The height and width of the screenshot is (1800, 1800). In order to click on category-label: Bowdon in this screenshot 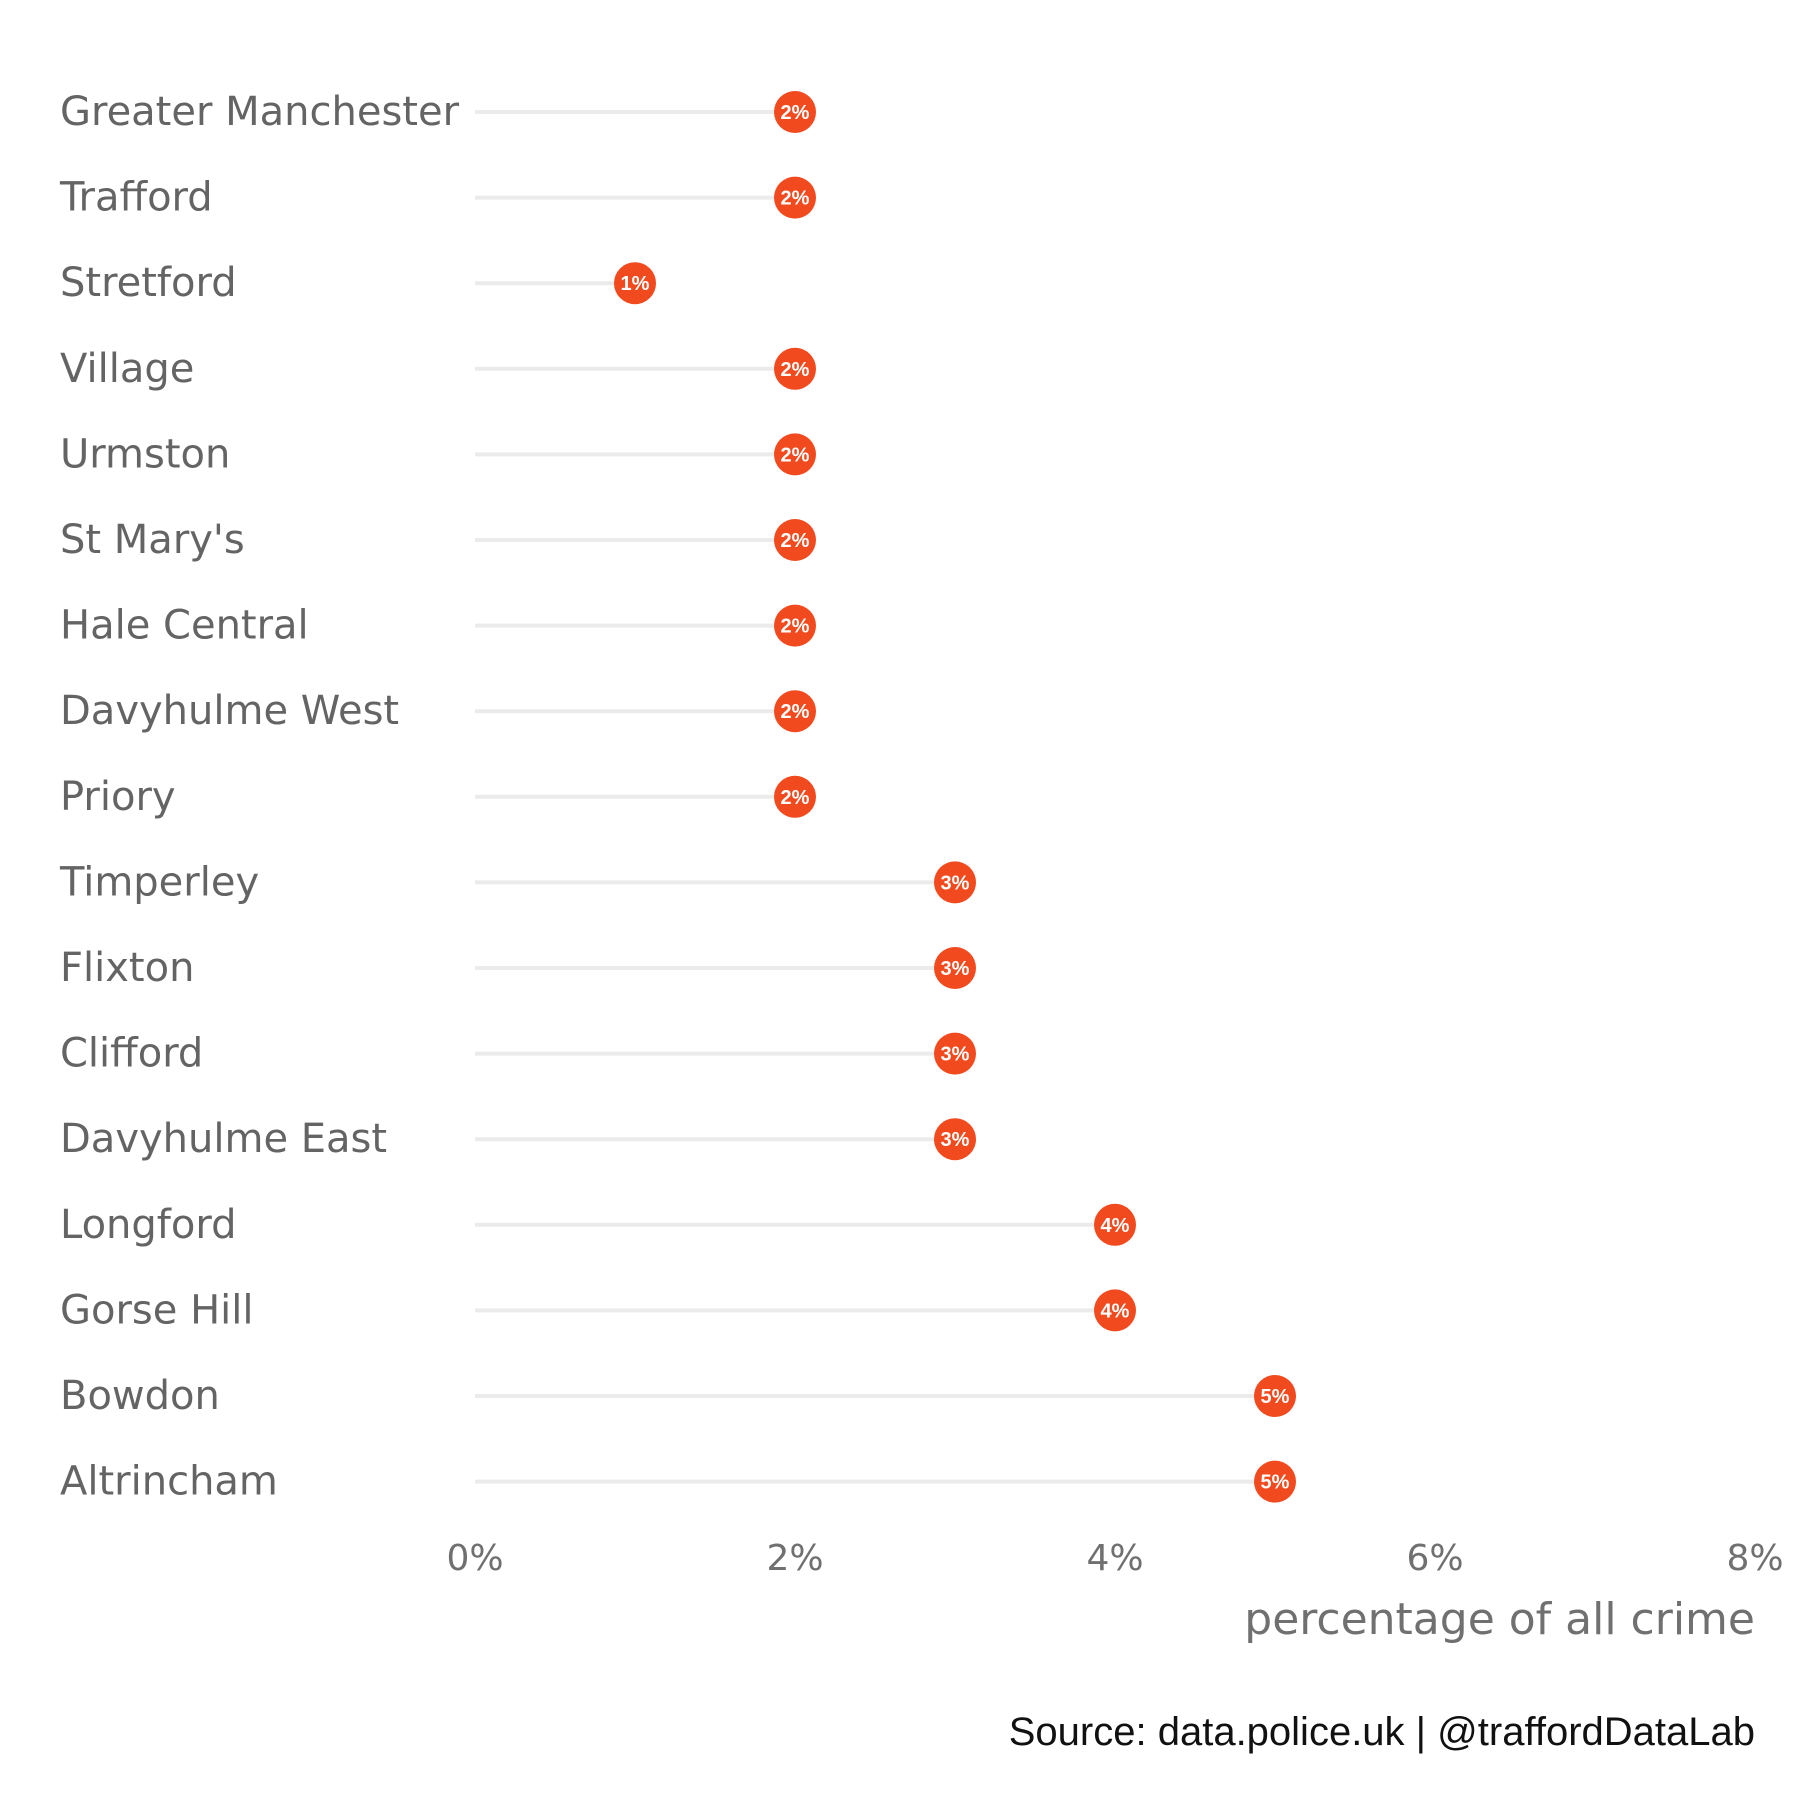, I will do `click(140, 1396)`.